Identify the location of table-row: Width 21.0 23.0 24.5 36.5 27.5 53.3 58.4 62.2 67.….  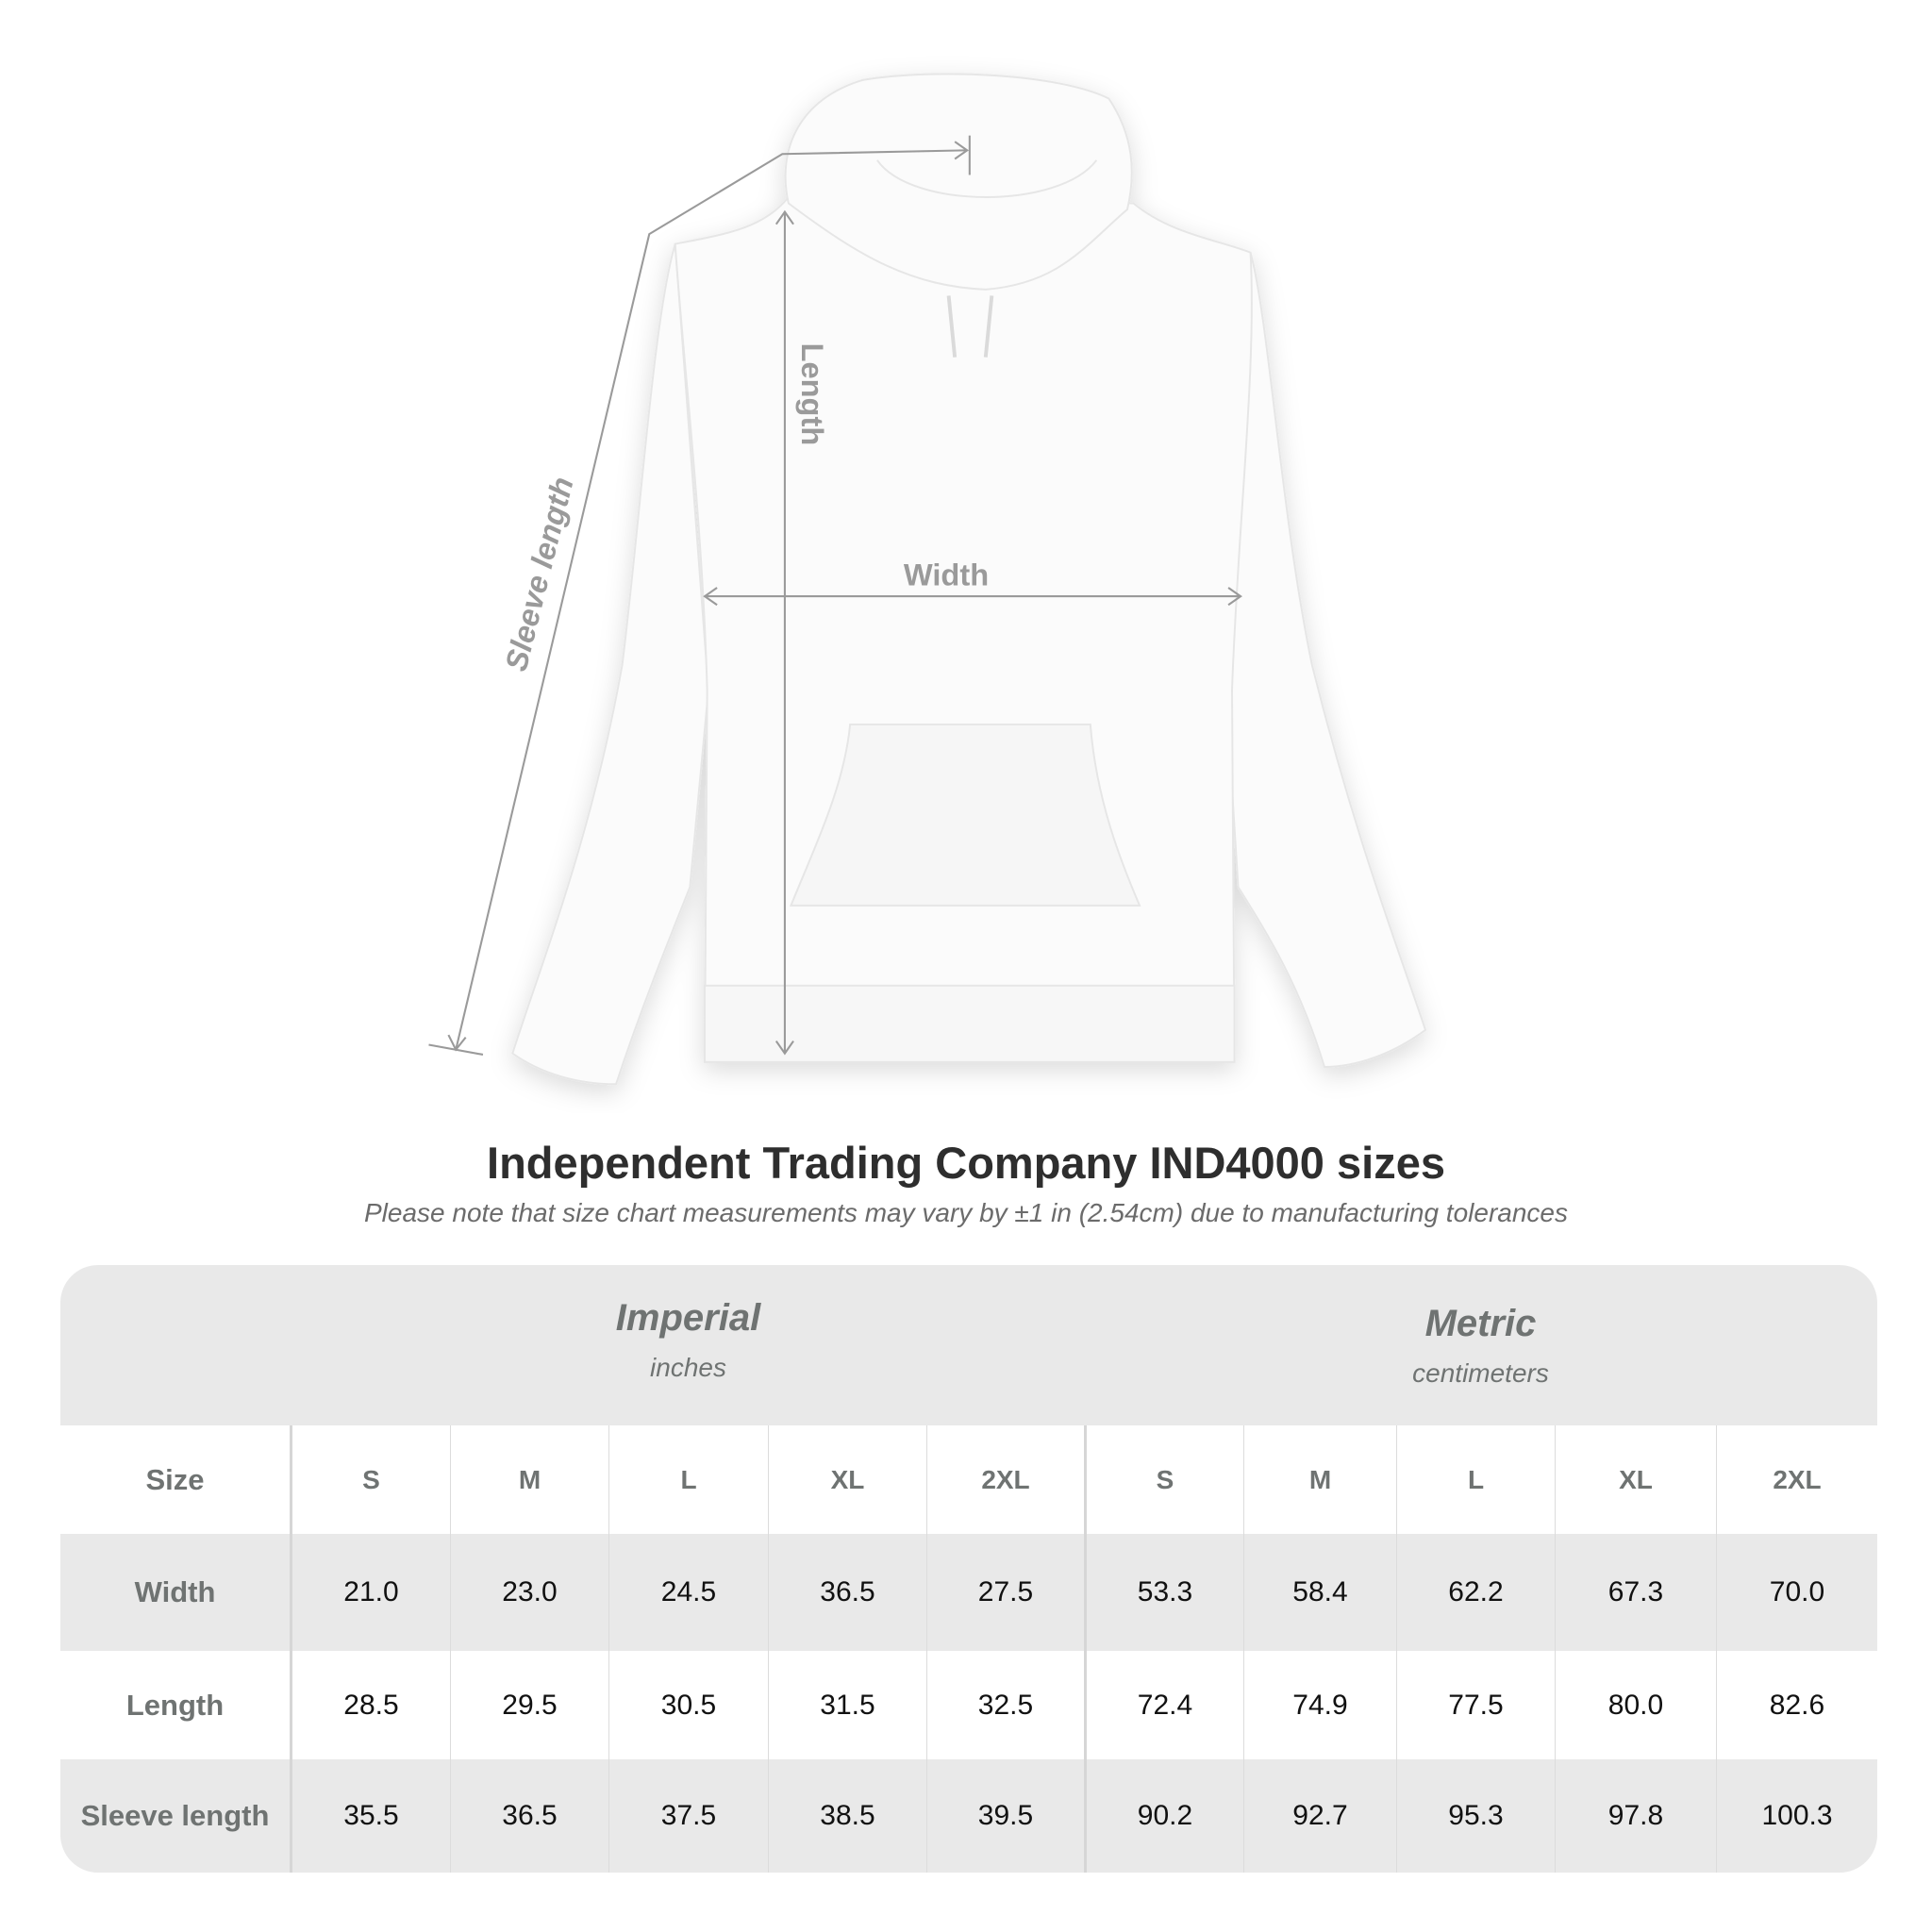
(969, 1593).